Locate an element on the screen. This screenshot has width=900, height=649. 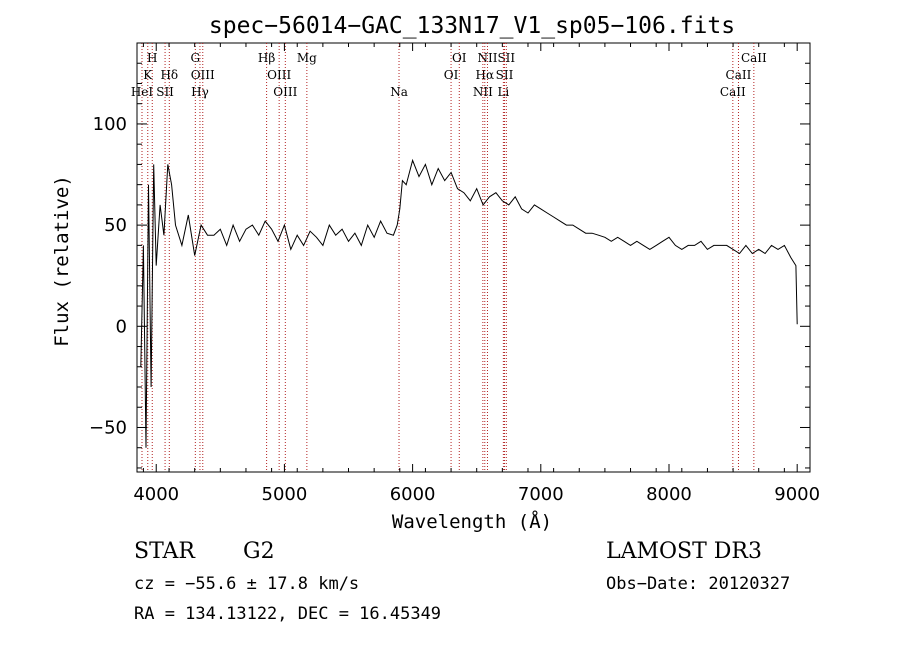
x-tick-label: 9000 is located at coordinates (797, 494).